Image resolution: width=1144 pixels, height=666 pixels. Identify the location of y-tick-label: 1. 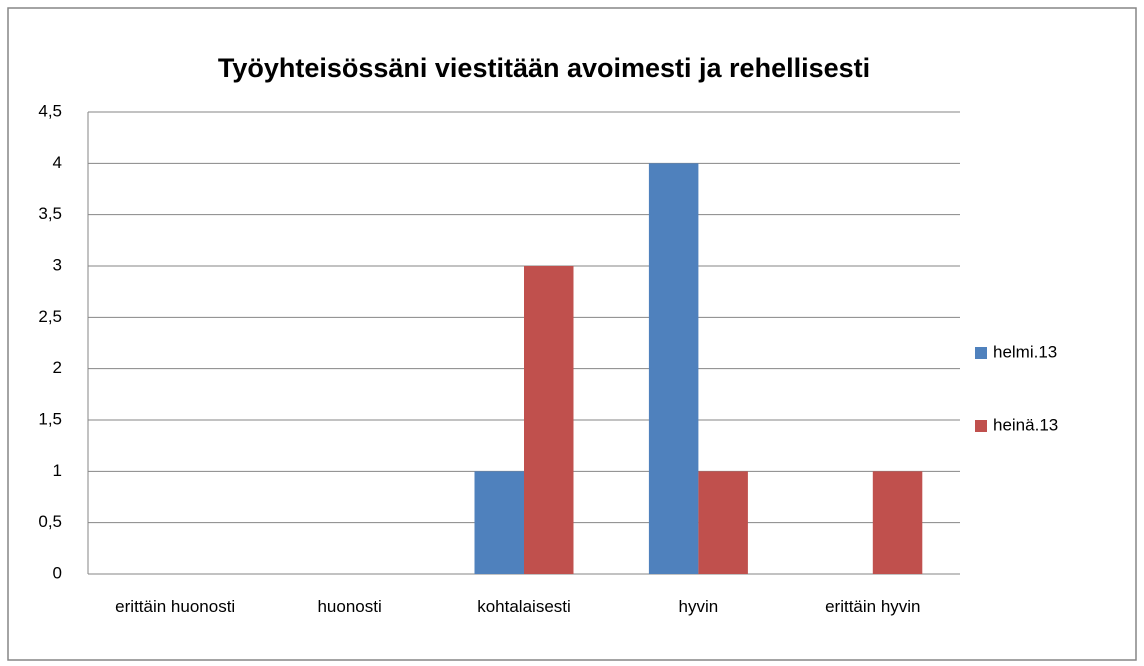
(57, 470).